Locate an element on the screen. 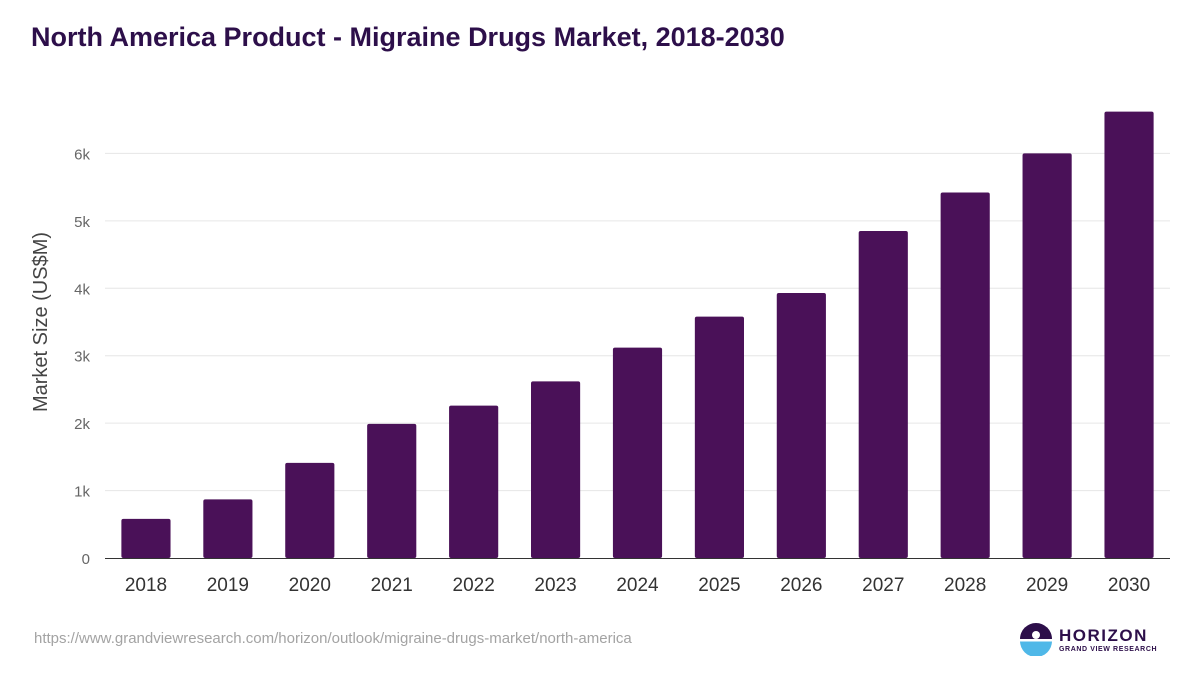  y-axis-ticks: 0 1k 2k 3k 4k 5k 6k is located at coordinates (82, 357).